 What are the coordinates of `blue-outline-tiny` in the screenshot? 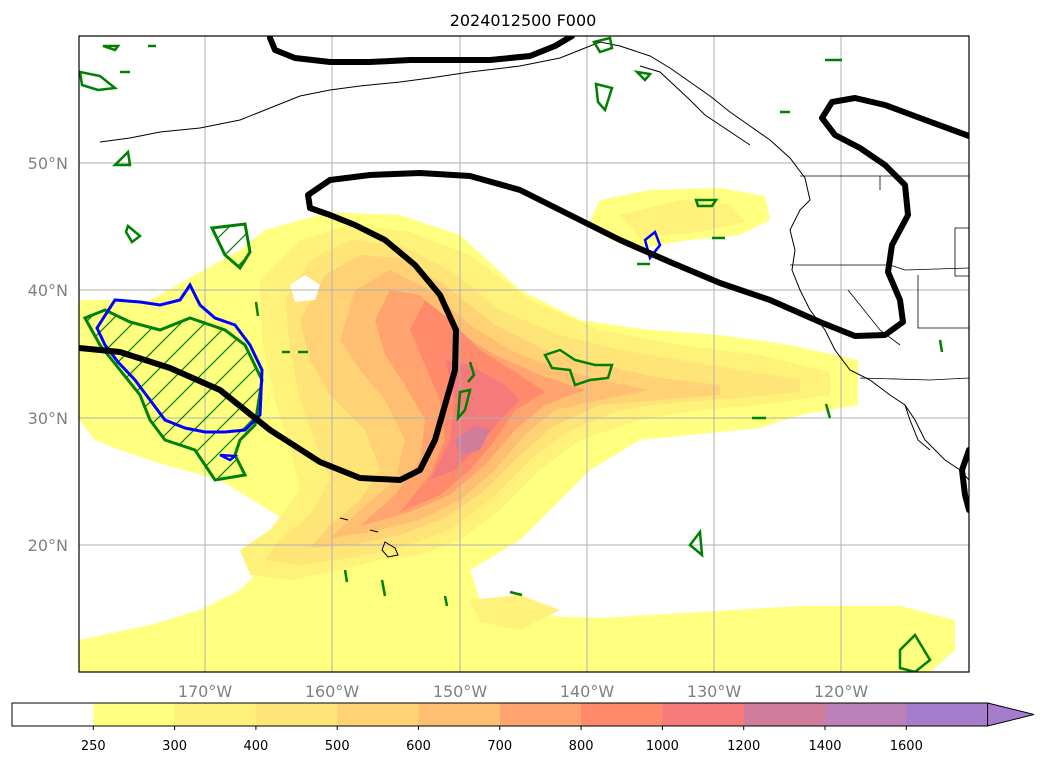 It's located at (229, 457).